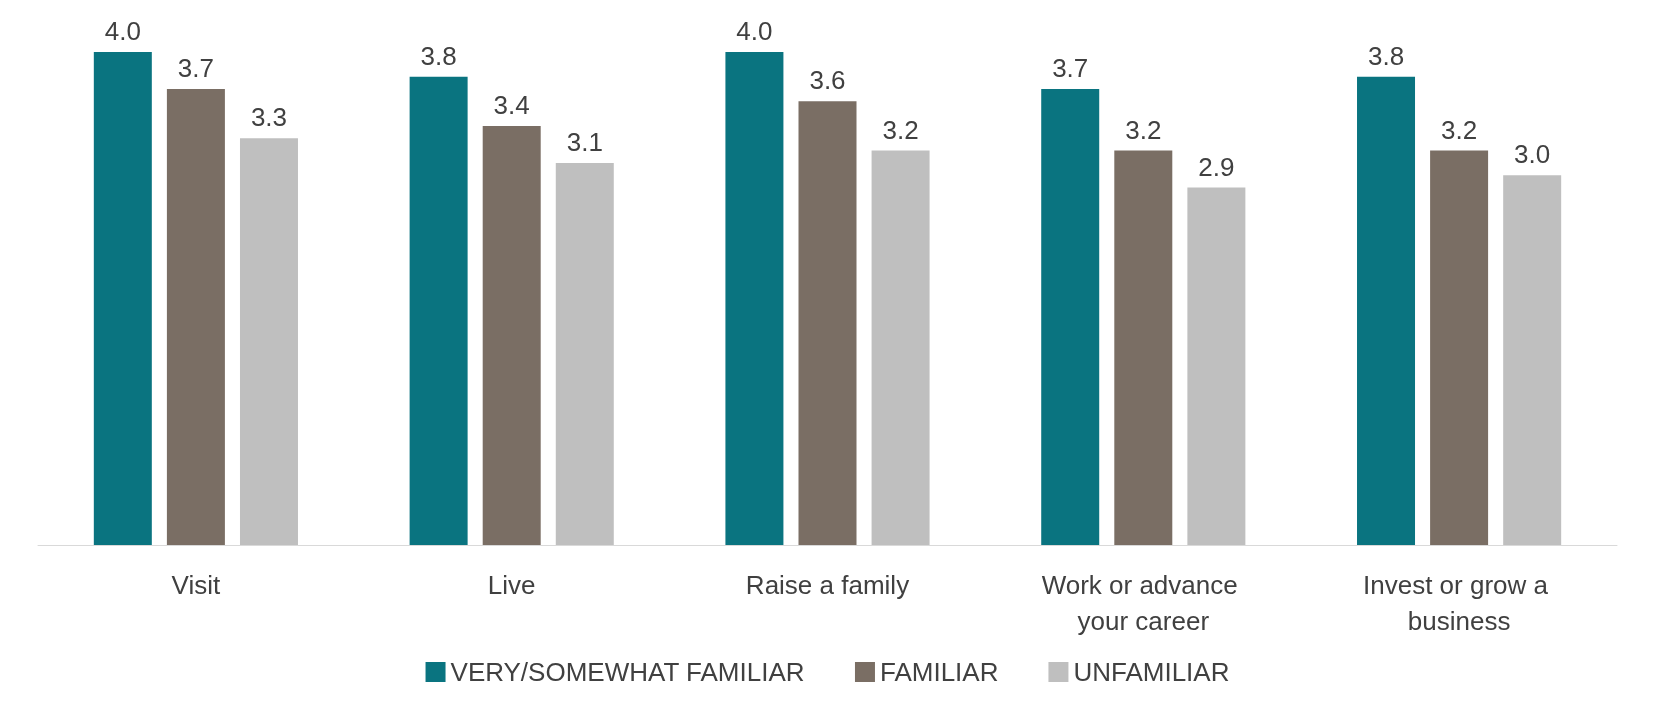 The image size is (1655, 703). What do you see at coordinates (511, 585) in the screenshot?
I see `x-tick-label: Live` at bounding box center [511, 585].